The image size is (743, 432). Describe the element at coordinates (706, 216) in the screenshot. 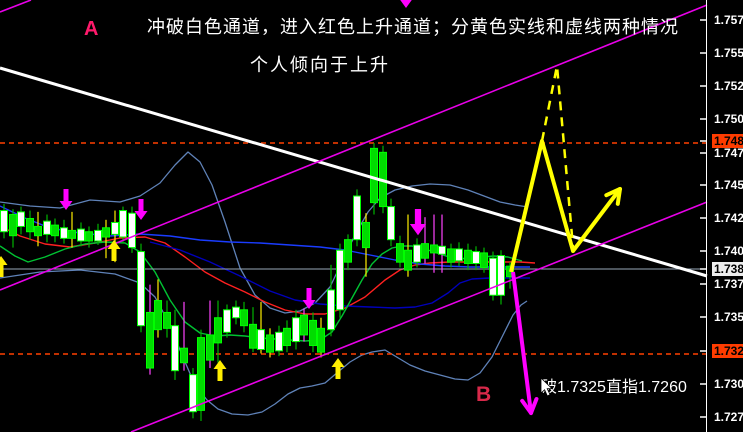

I see `price-axis-line` at that location.